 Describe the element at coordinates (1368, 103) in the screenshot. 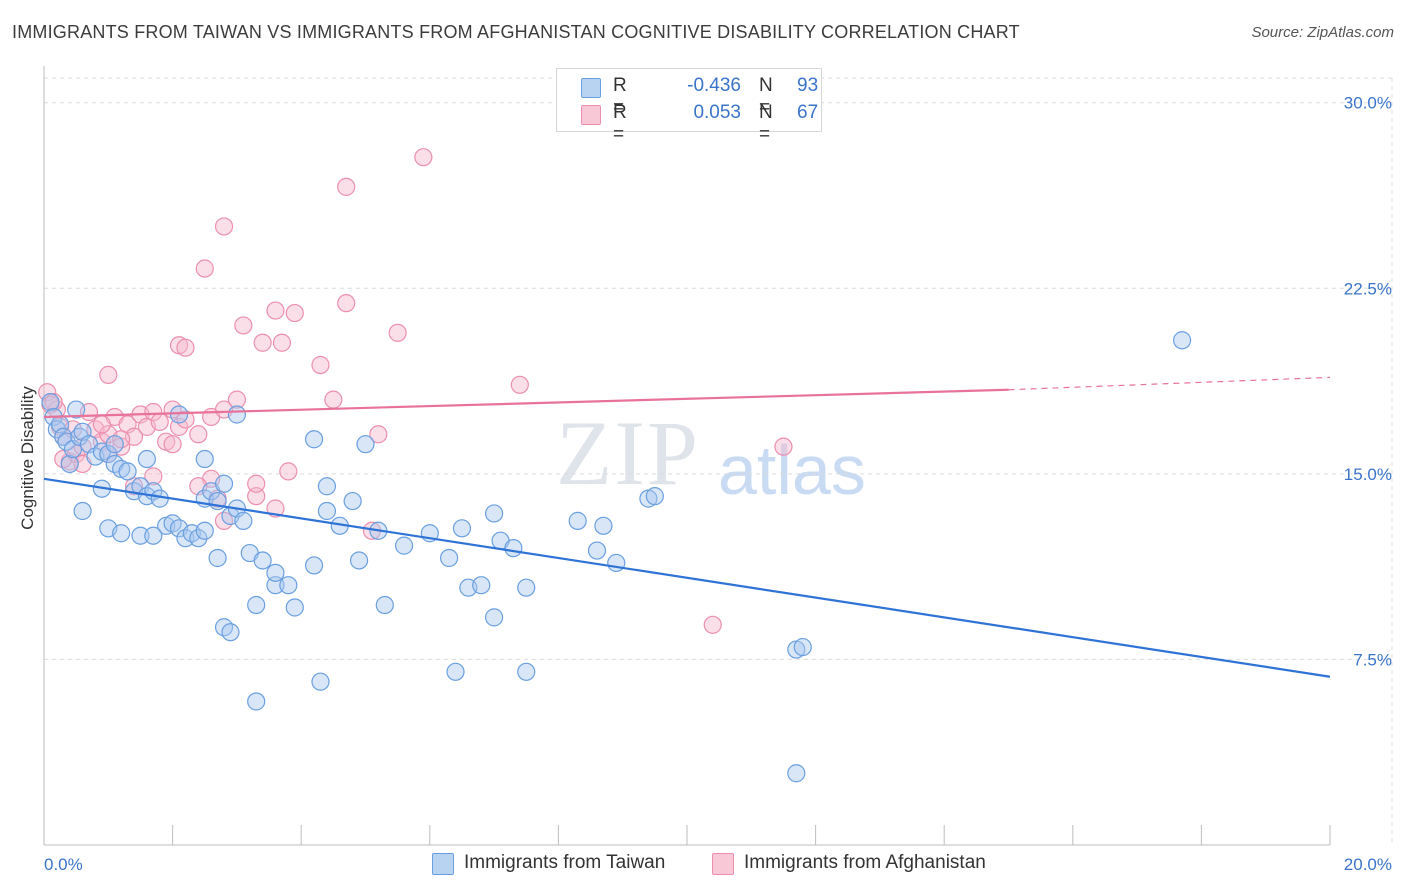

I see `y-tick-label: 30.0%` at that location.